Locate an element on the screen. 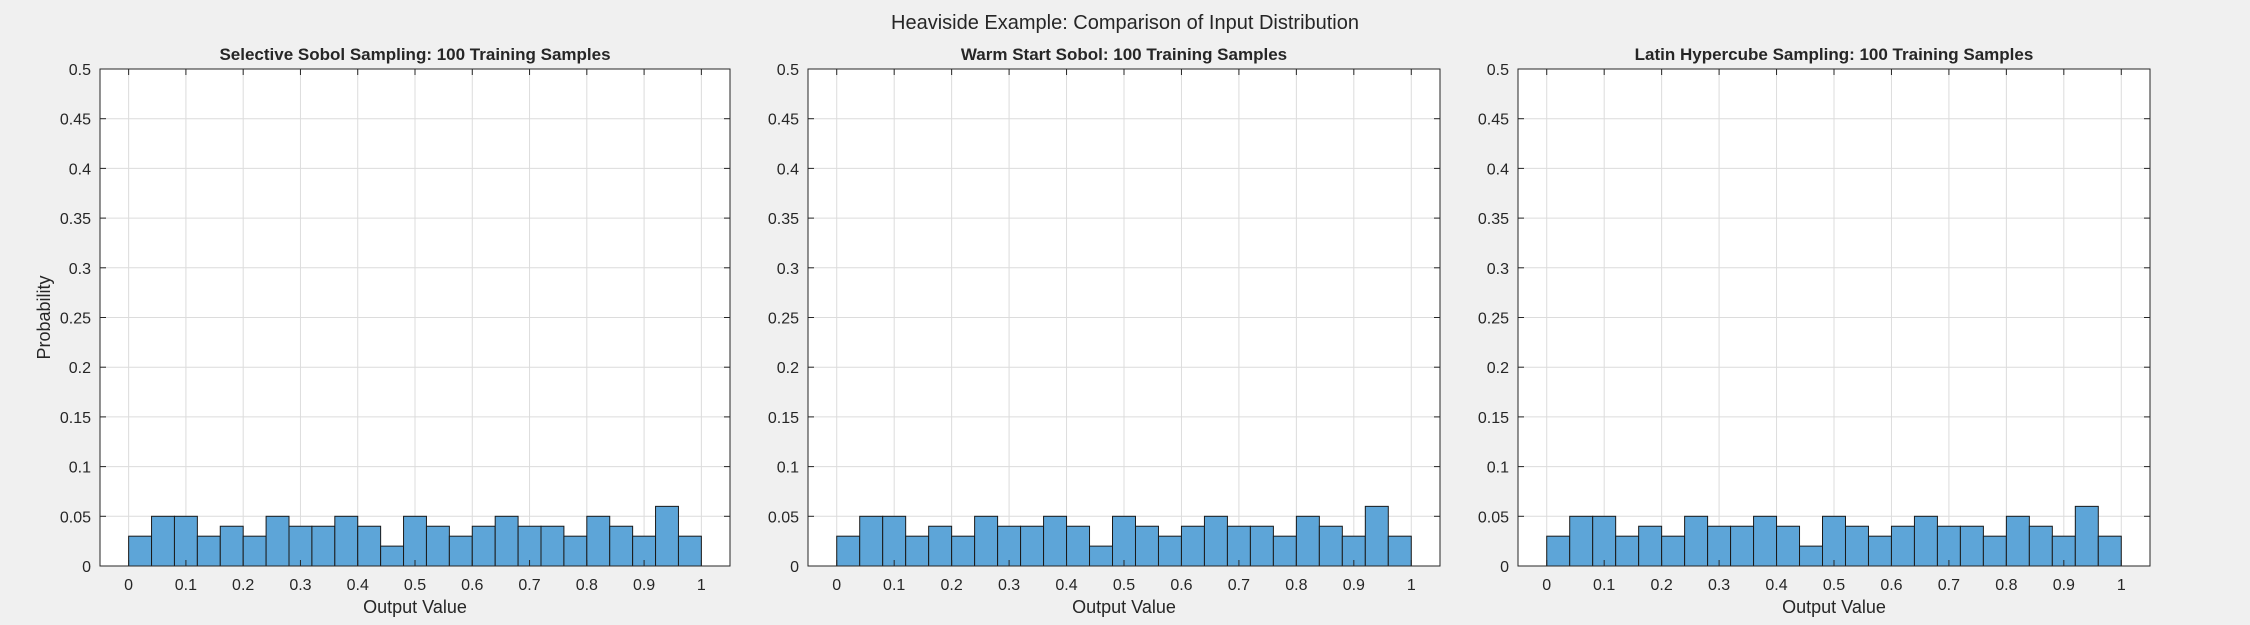 This screenshot has height=625, width=2250. y-tick-label: 0.45 is located at coordinates (75, 120).